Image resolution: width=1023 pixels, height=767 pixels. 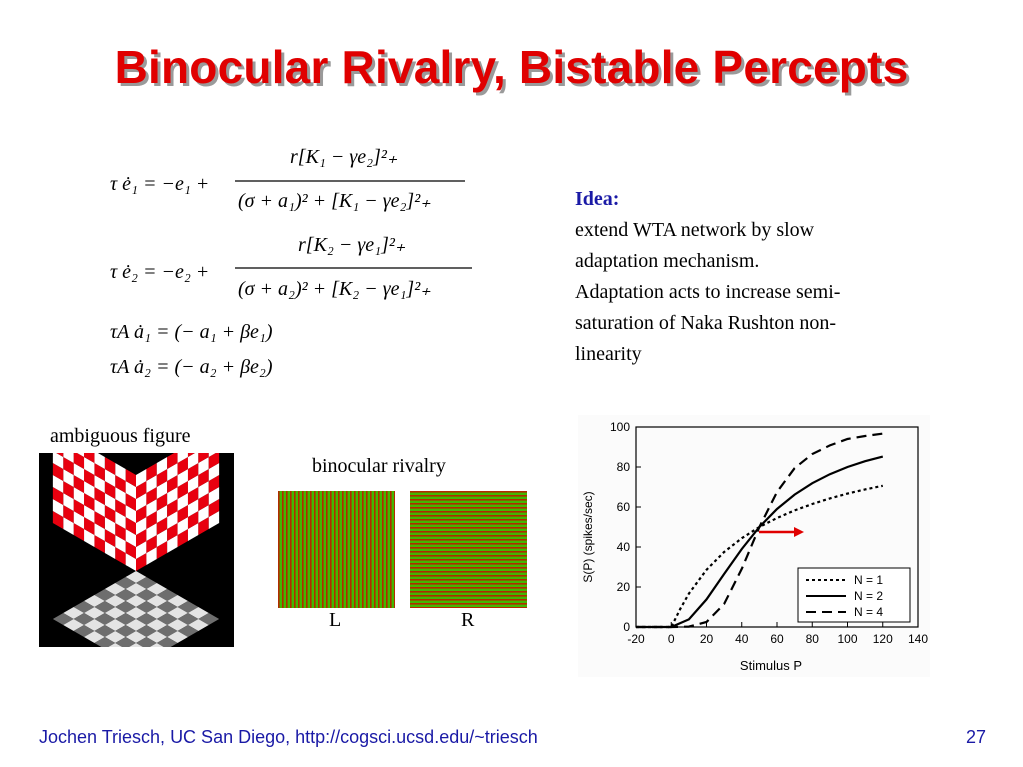 I want to click on chart-y-tick-label: 40, so click(x=624, y=547).